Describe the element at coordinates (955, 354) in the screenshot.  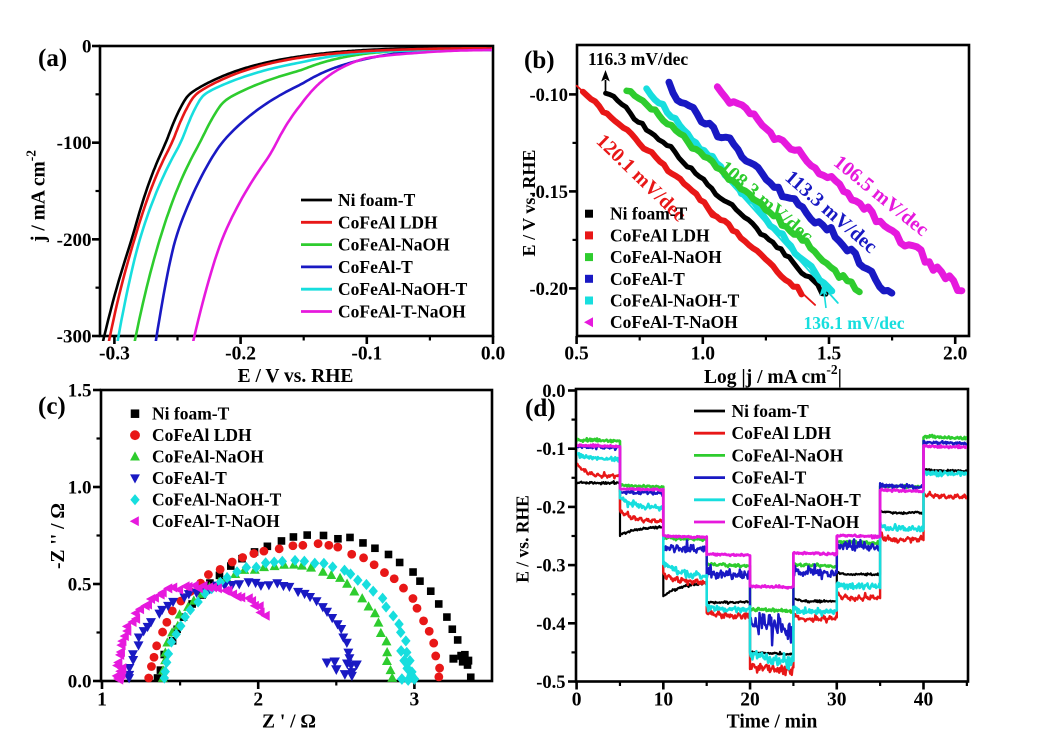
I see `svg-text: 2.0` at that location.